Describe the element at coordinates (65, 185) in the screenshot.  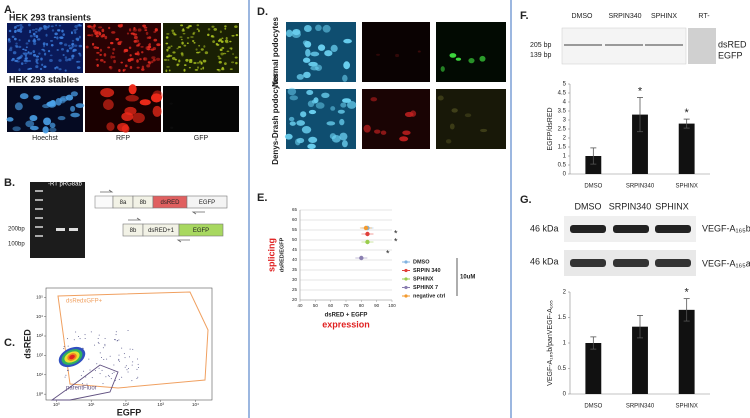
I see `gel-header: -RT pRG8ab` at that location.